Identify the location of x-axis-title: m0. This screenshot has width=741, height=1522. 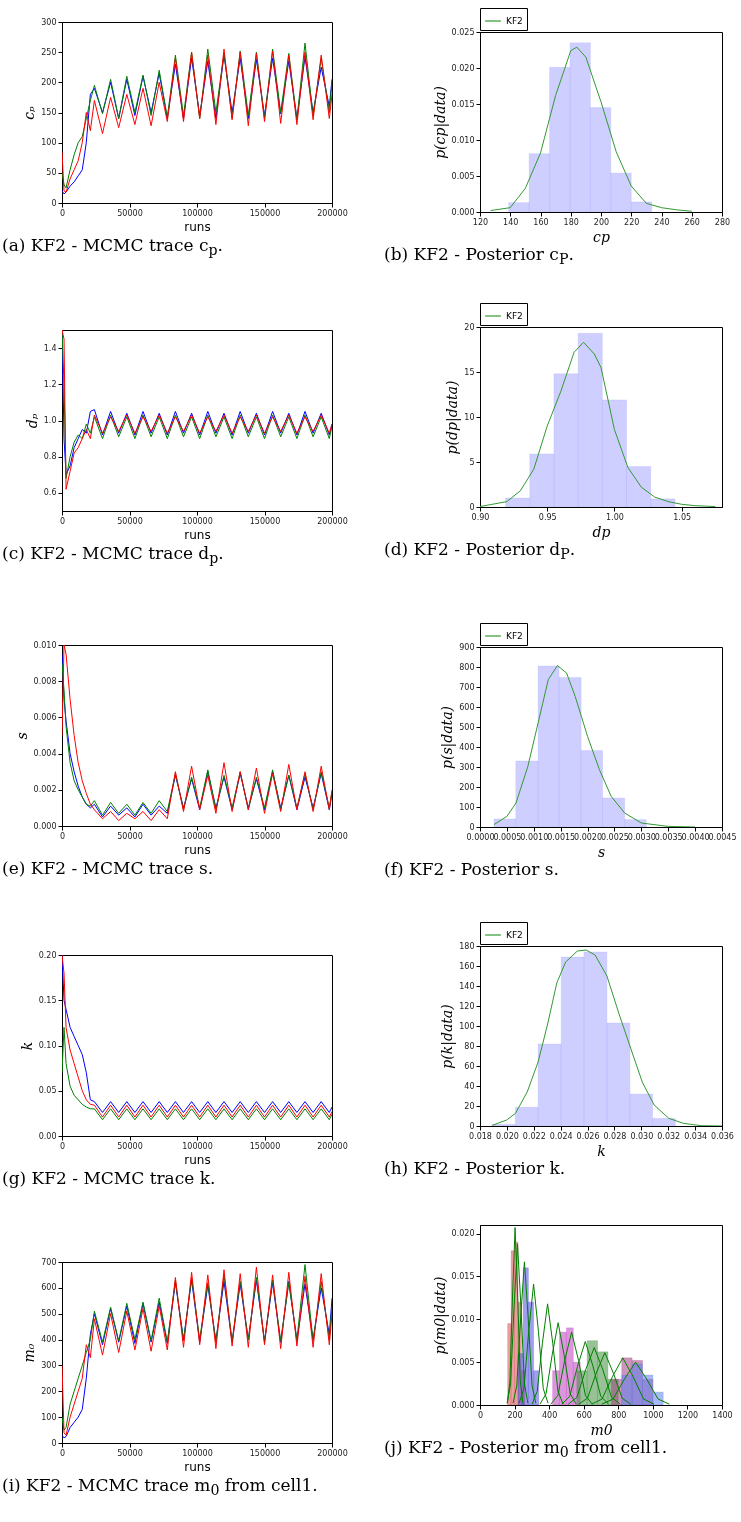
(601, 1429).